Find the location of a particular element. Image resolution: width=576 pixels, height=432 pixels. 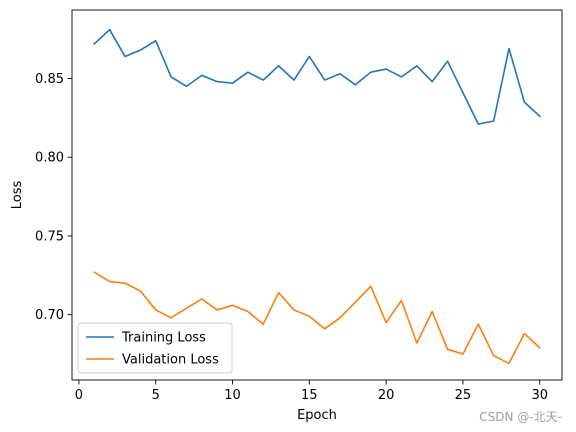

x-tick-label: 20 is located at coordinates (386, 395).